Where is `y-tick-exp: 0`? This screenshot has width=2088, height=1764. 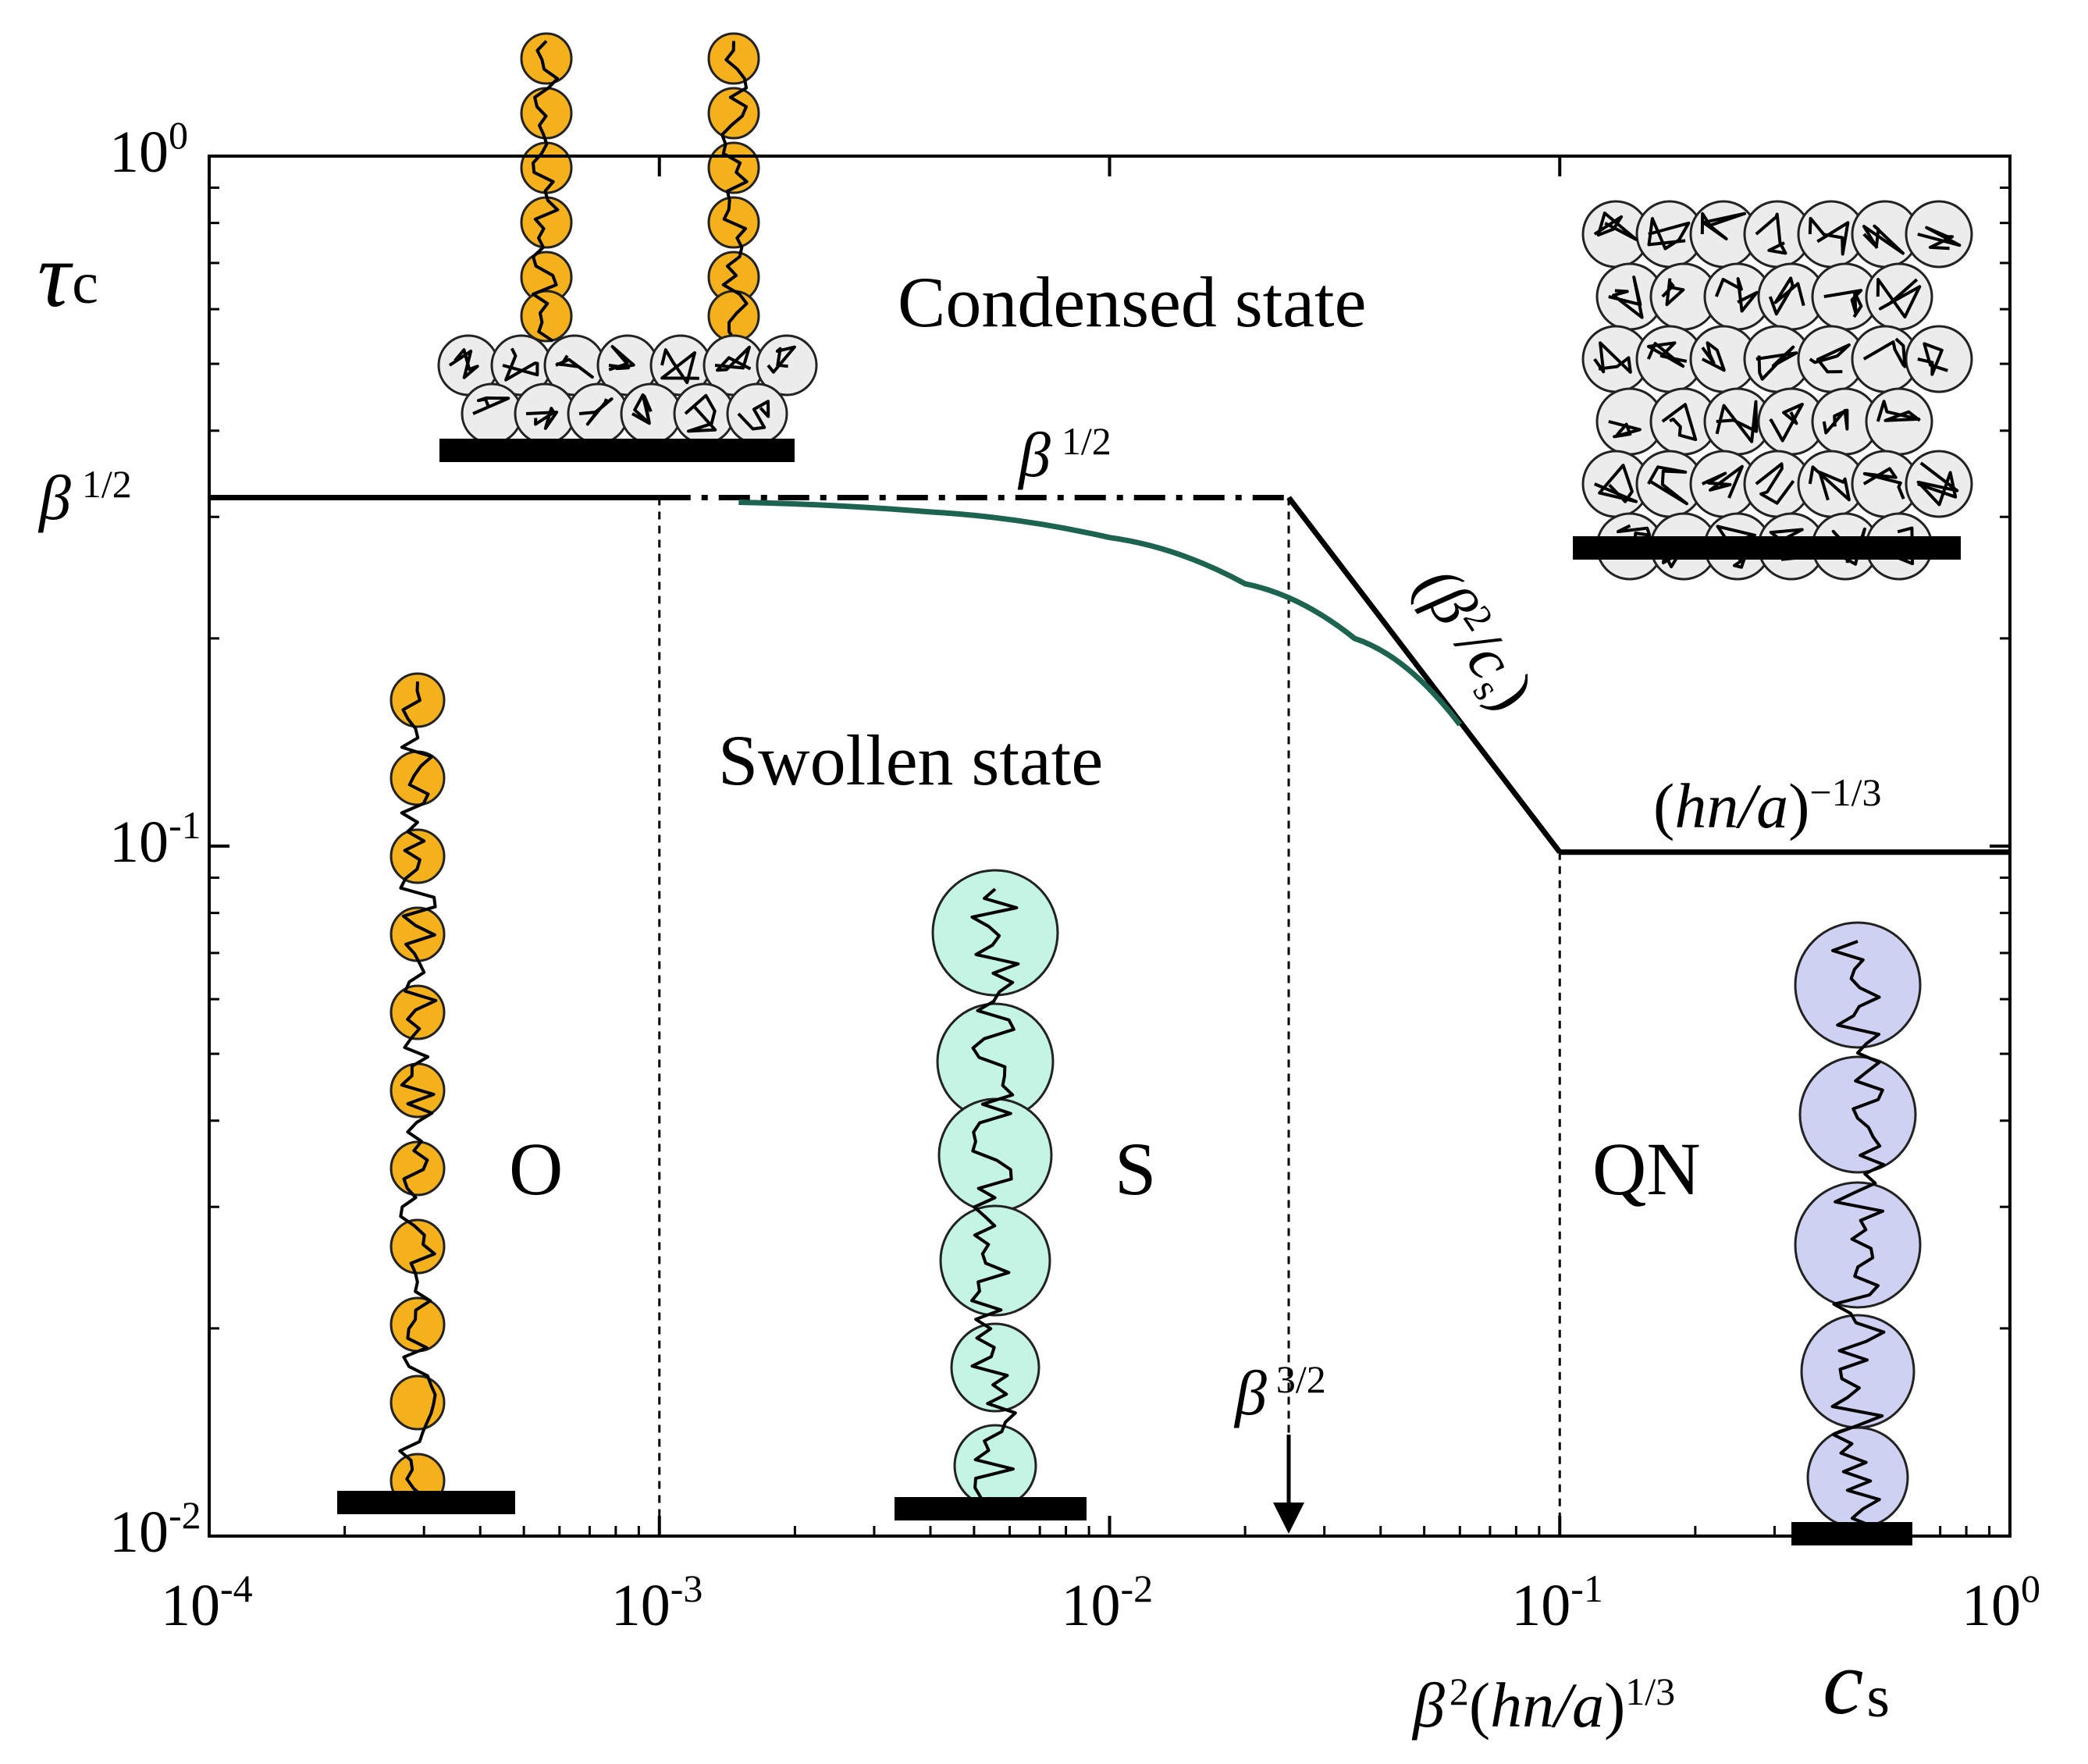
y-tick-exp: 0 is located at coordinates (178, 135).